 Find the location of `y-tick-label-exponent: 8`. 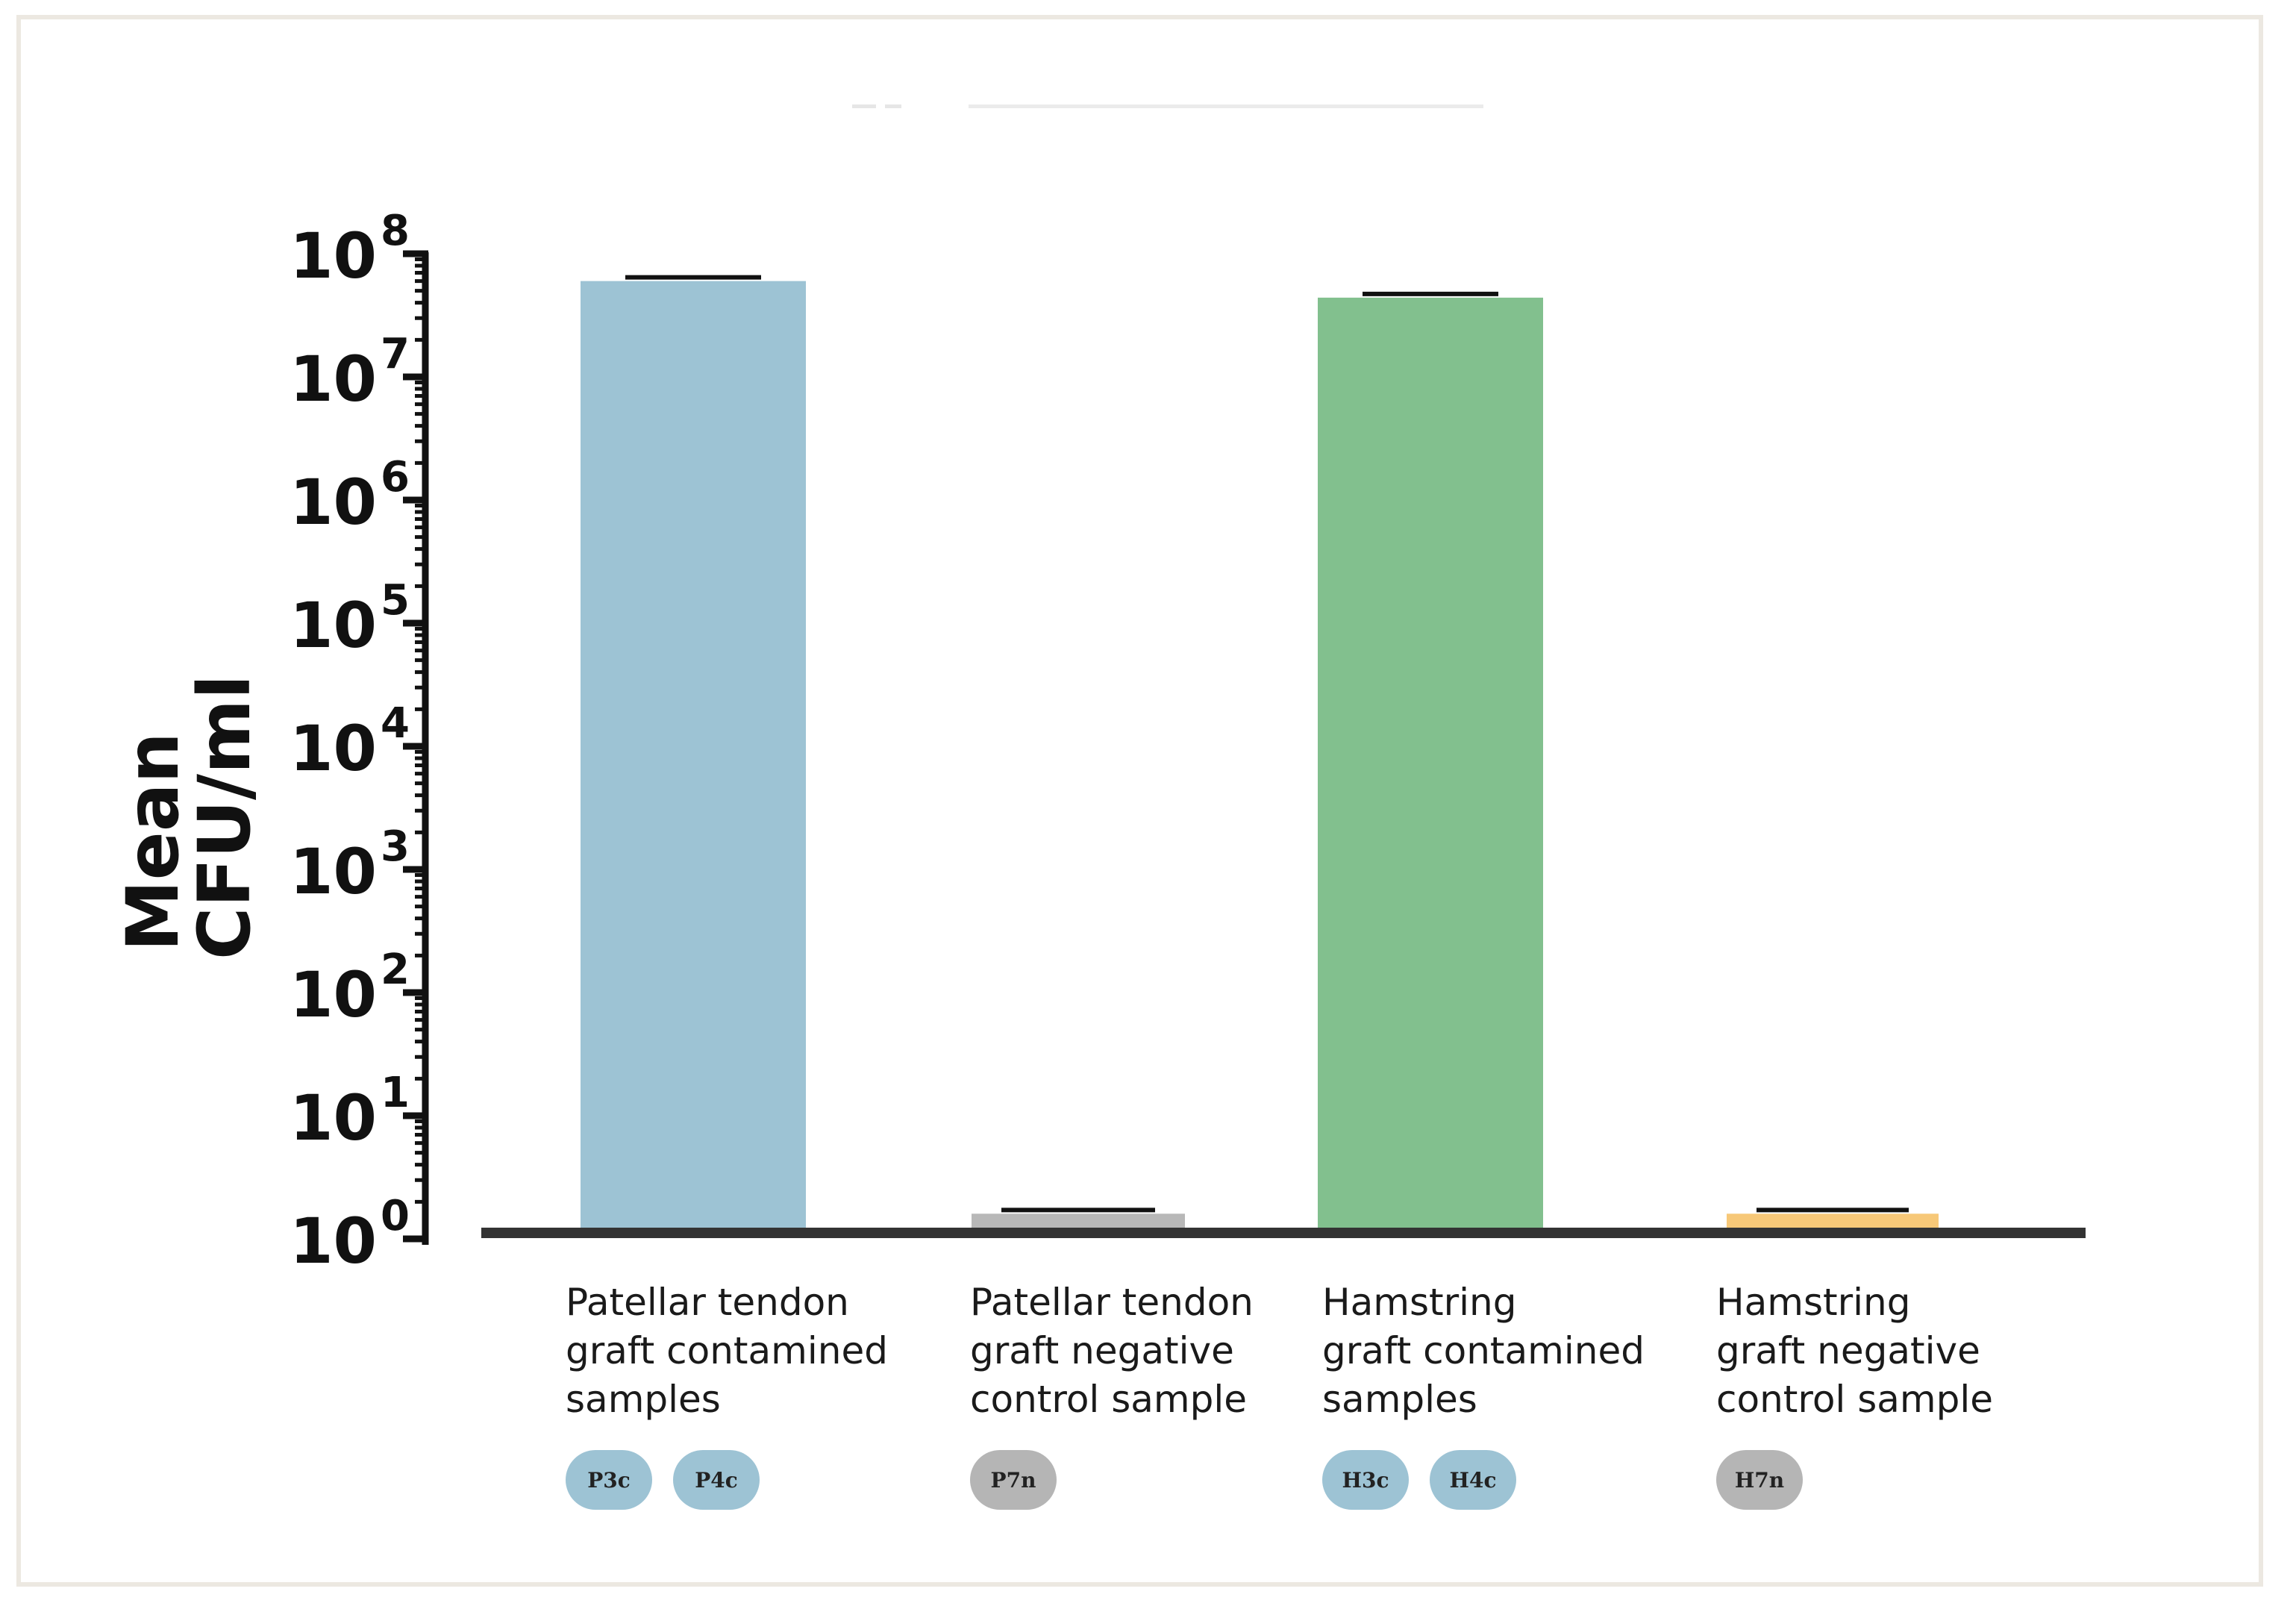

y-tick-label-exponent: 8 is located at coordinates (396, 231).